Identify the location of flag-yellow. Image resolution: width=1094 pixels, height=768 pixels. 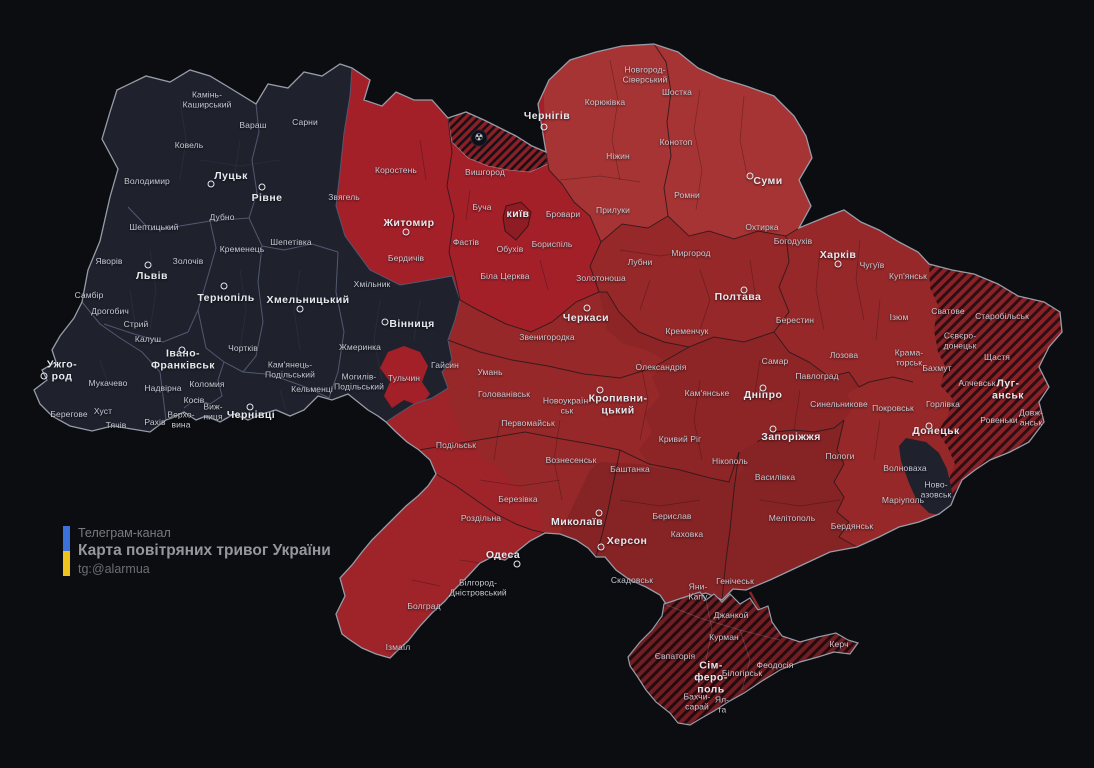
(66, 563).